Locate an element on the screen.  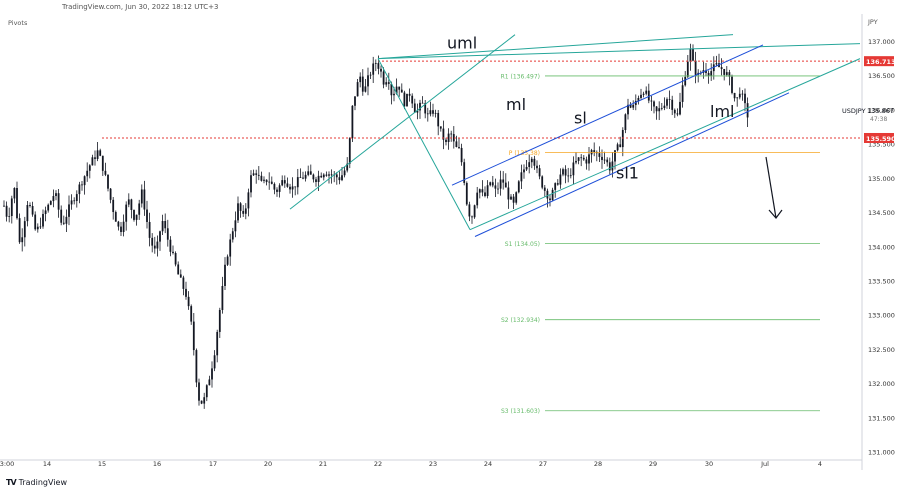
y-tick-label: 132.500 is located at coordinates (881, 350).